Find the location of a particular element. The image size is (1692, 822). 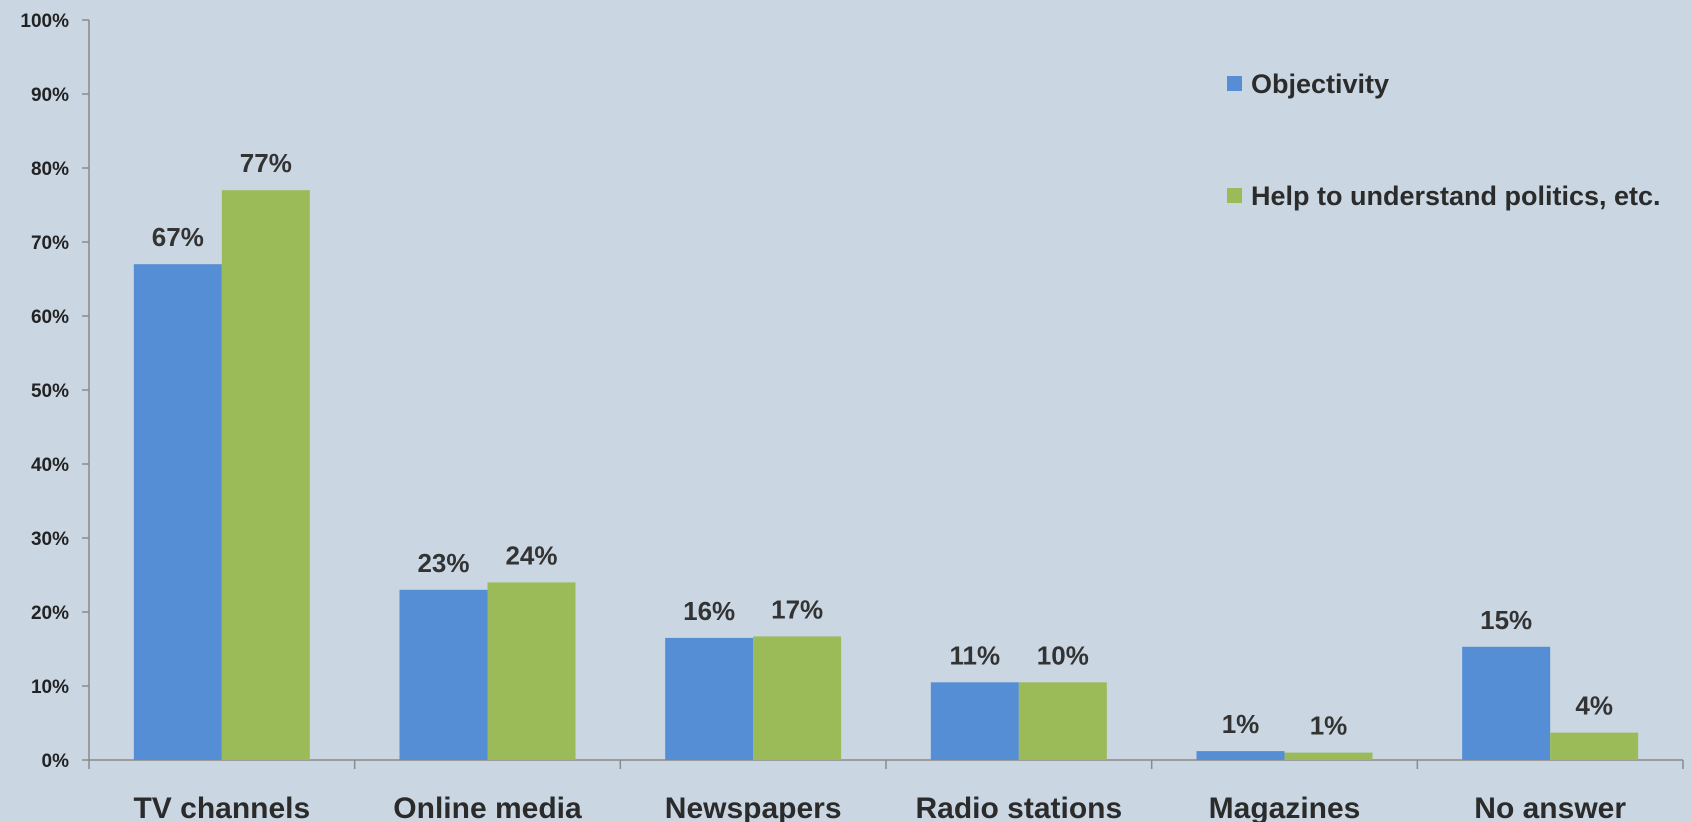

data-label: 16% is located at coordinates (709, 611).